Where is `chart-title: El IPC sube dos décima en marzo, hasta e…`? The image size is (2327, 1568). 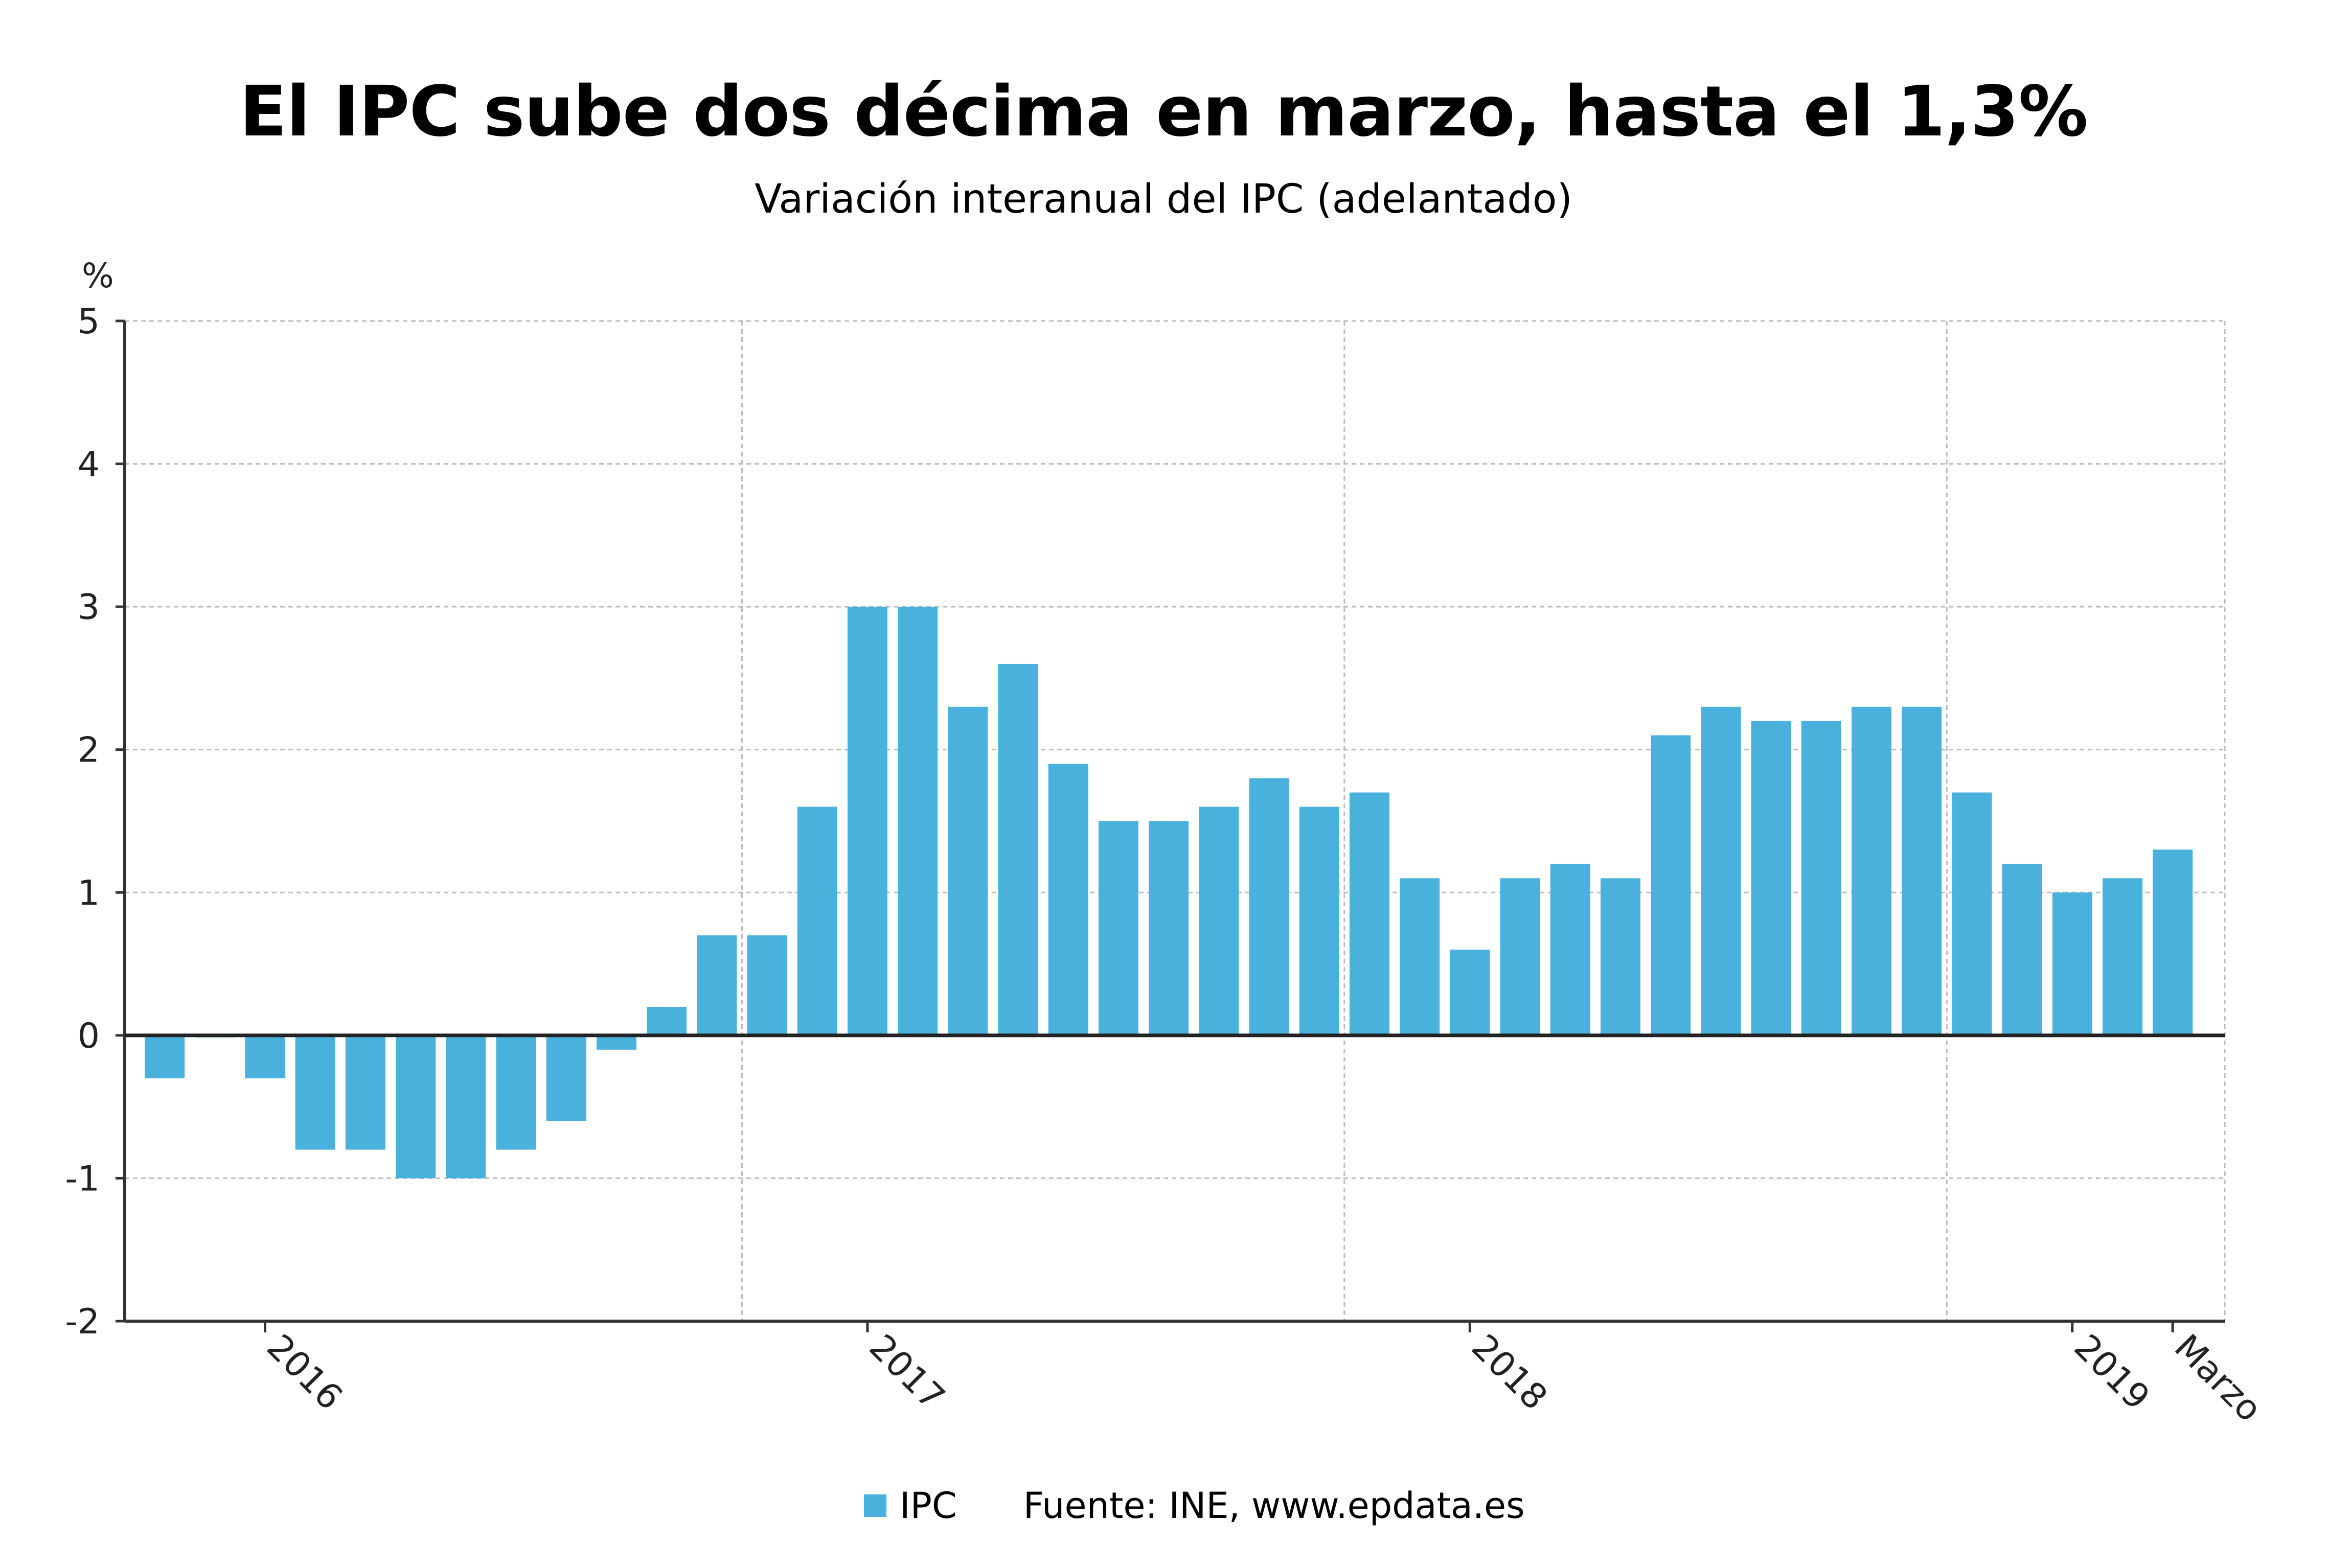 chart-title: El IPC sube dos décima en marzo, hasta e… is located at coordinates (1163, 112).